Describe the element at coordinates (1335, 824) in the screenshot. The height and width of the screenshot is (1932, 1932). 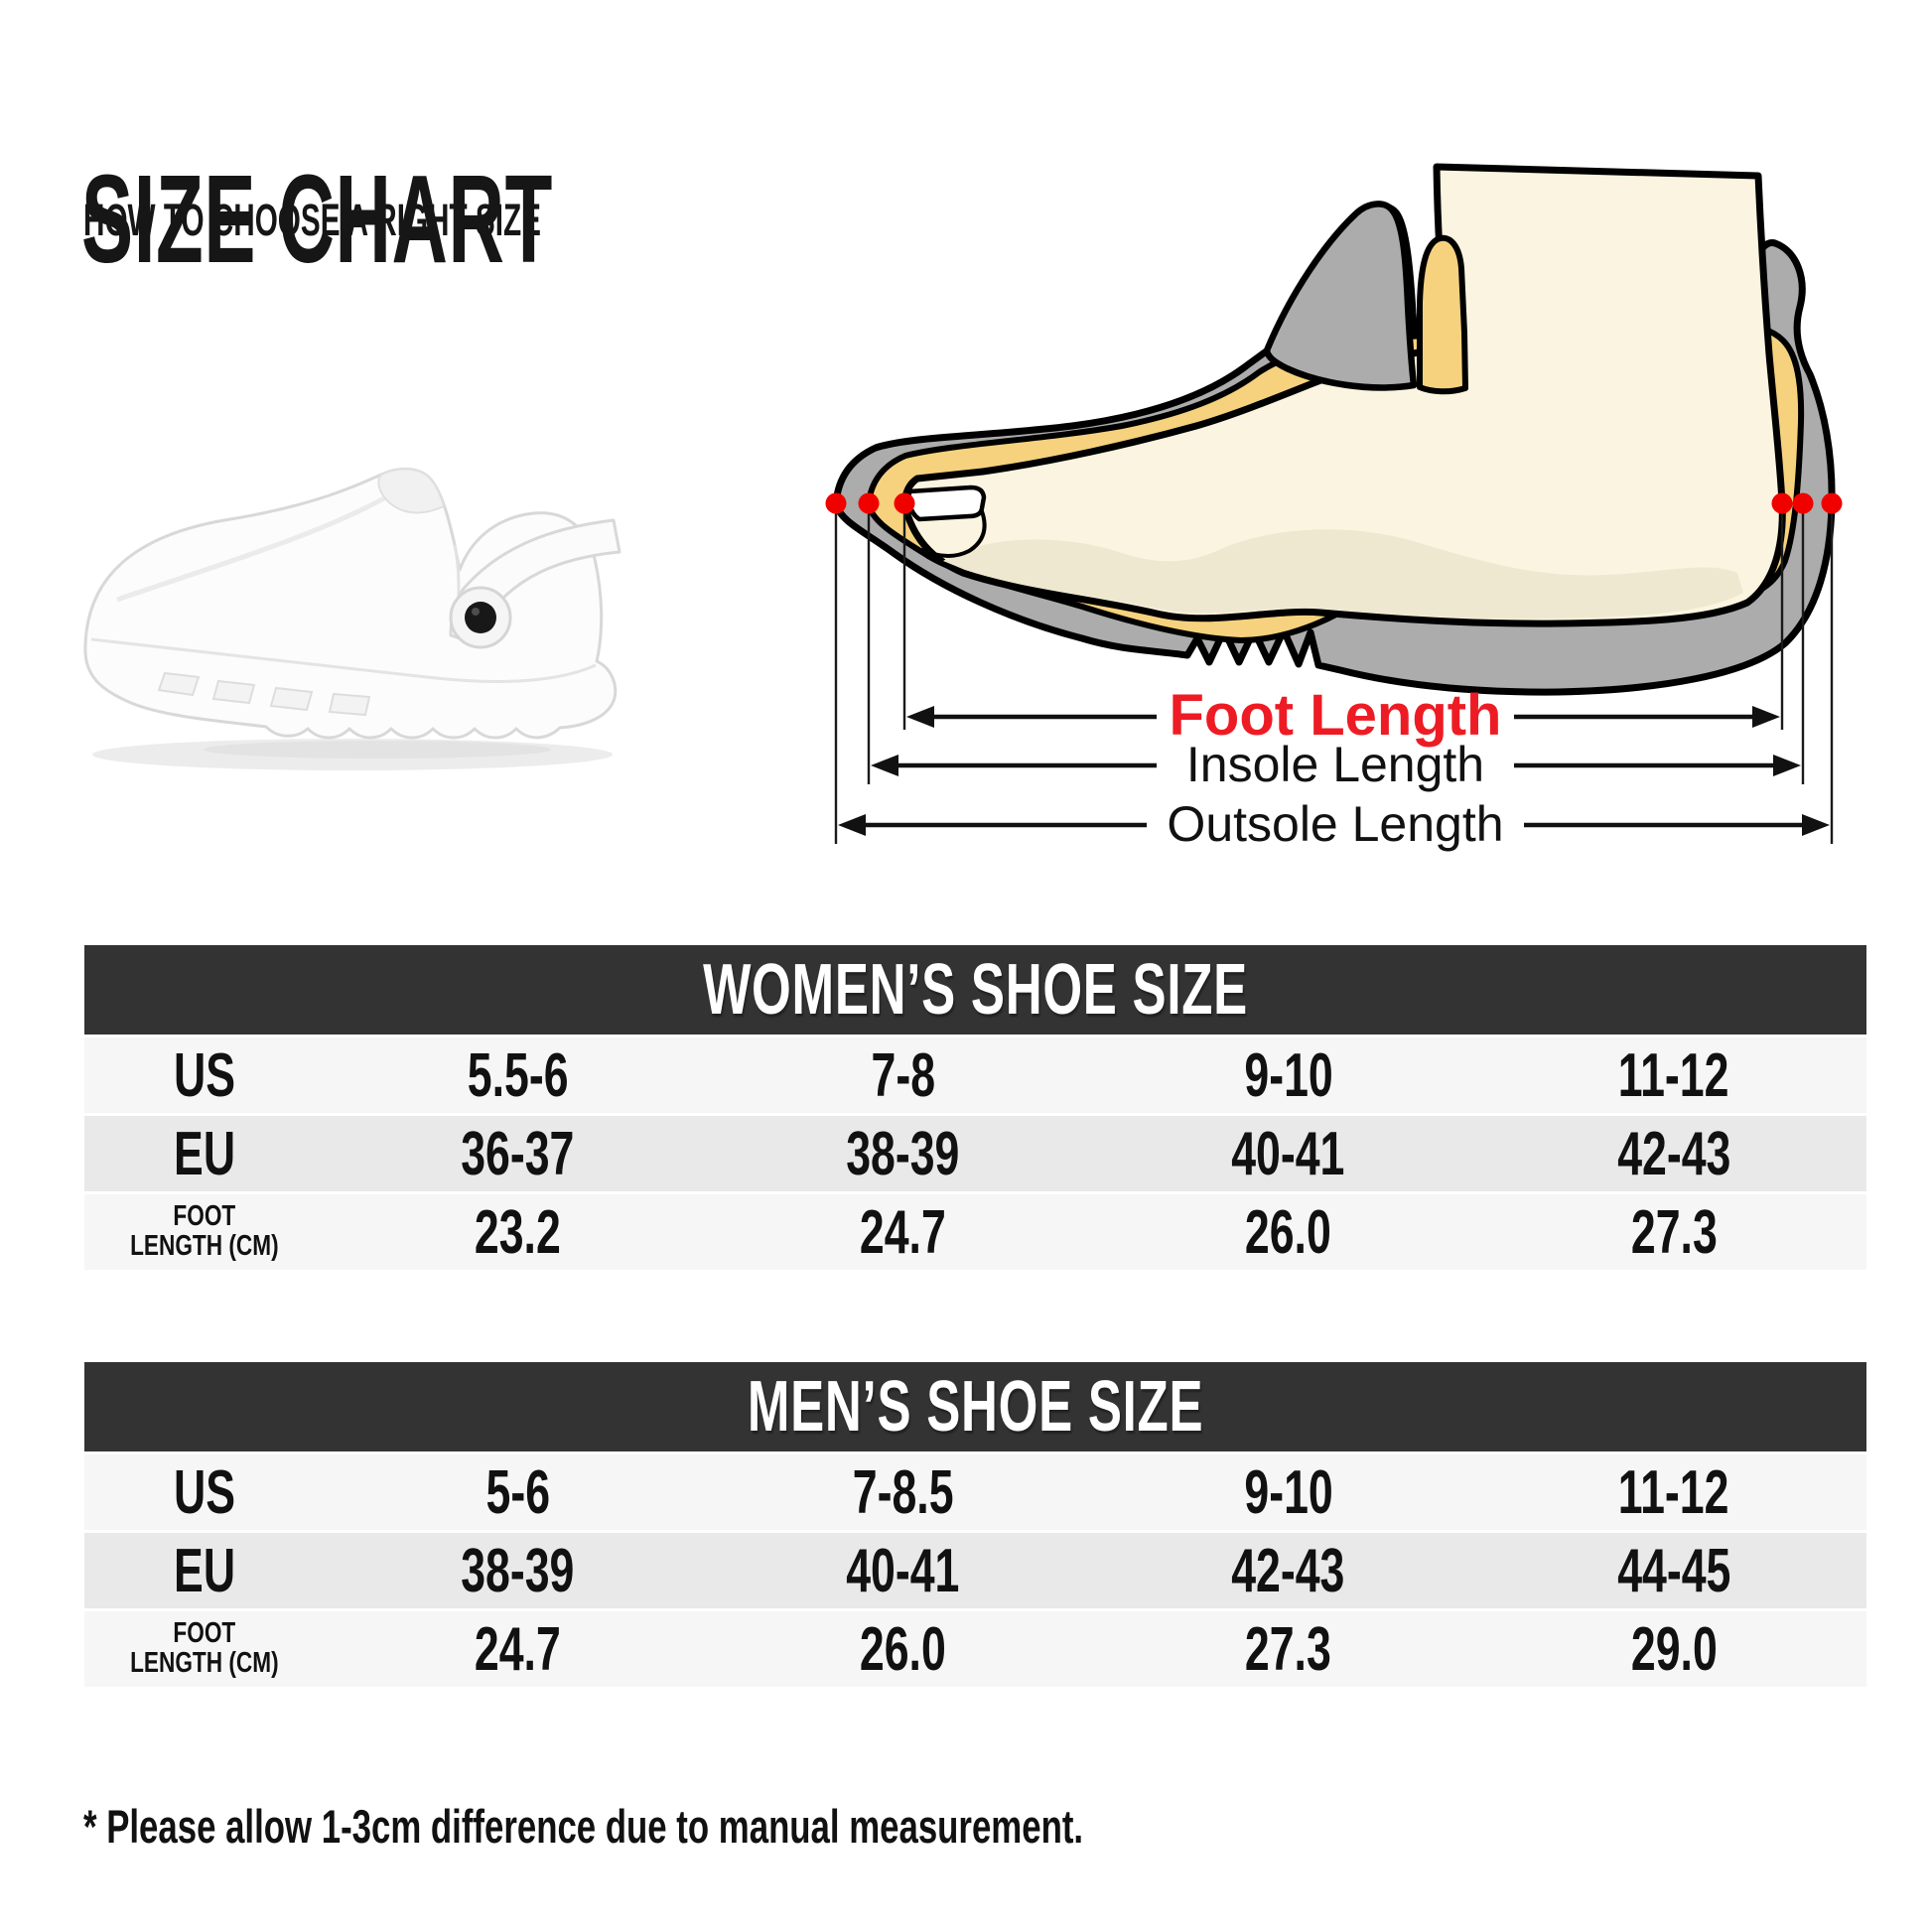
I see `outsole-length-label: Outsole Length` at that location.